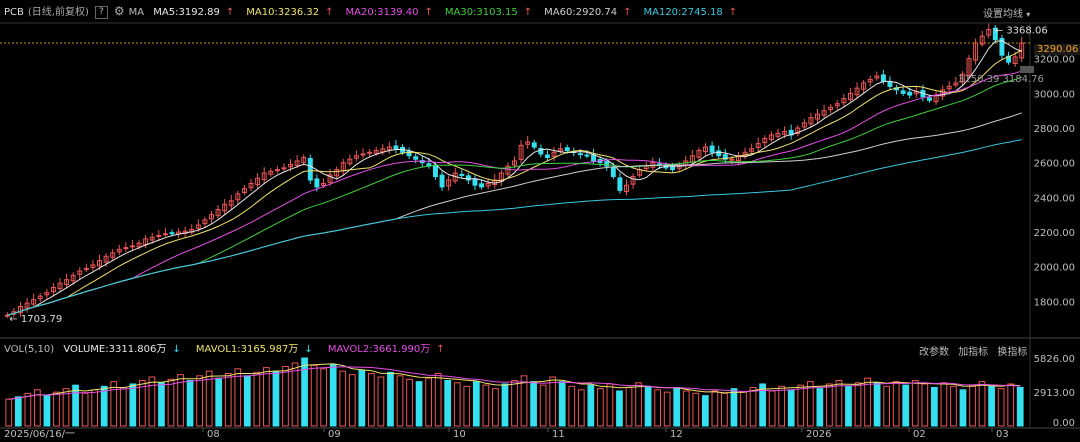 The height and width of the screenshot is (442, 1080). What do you see at coordinates (1027, 69) in the screenshot?
I see `price-axis-handle` at bounding box center [1027, 69].